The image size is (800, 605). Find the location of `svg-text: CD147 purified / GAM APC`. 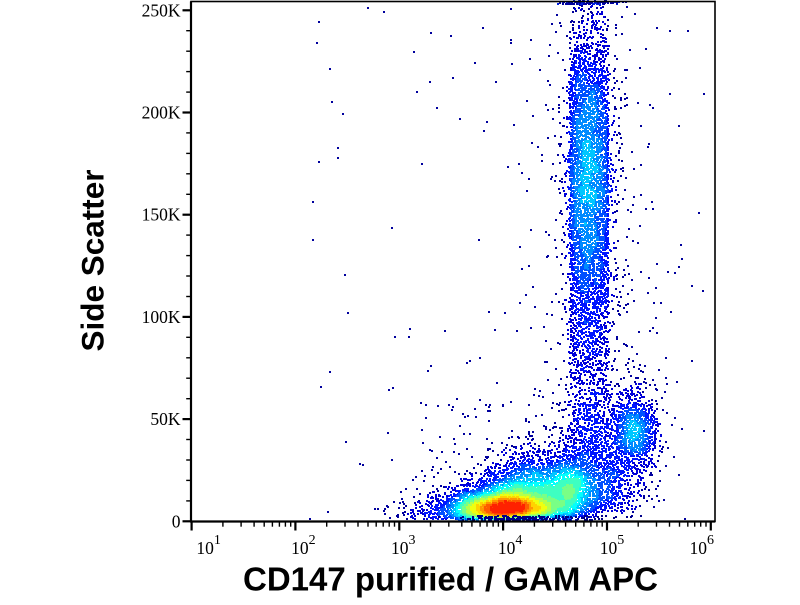

svg-text: CD147 purified / GAM APC is located at coordinates (450, 579).